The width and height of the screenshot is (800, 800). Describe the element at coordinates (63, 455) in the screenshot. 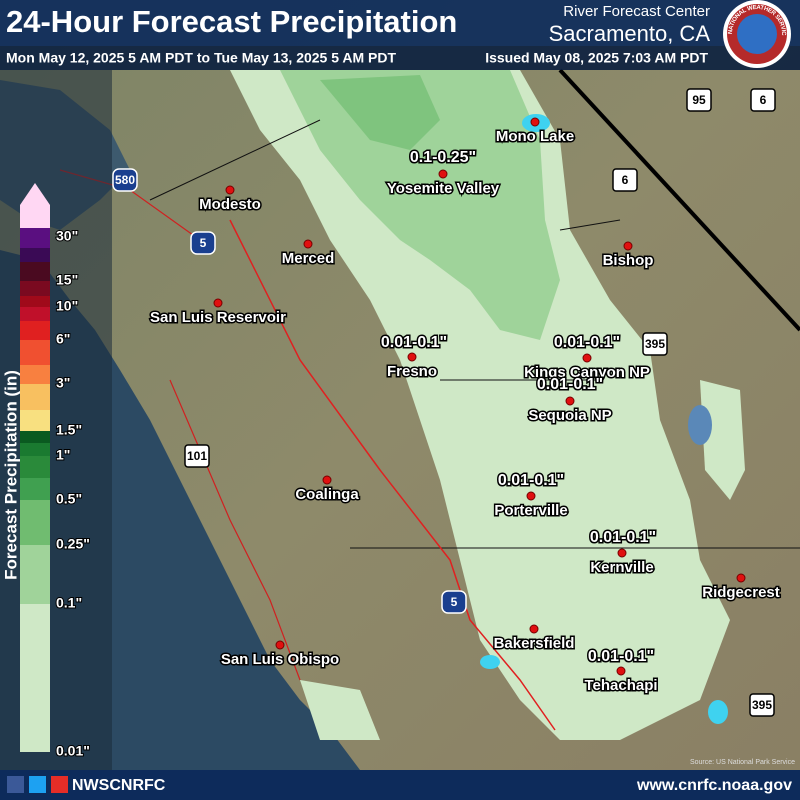

I see `legend-label: 1"` at that location.